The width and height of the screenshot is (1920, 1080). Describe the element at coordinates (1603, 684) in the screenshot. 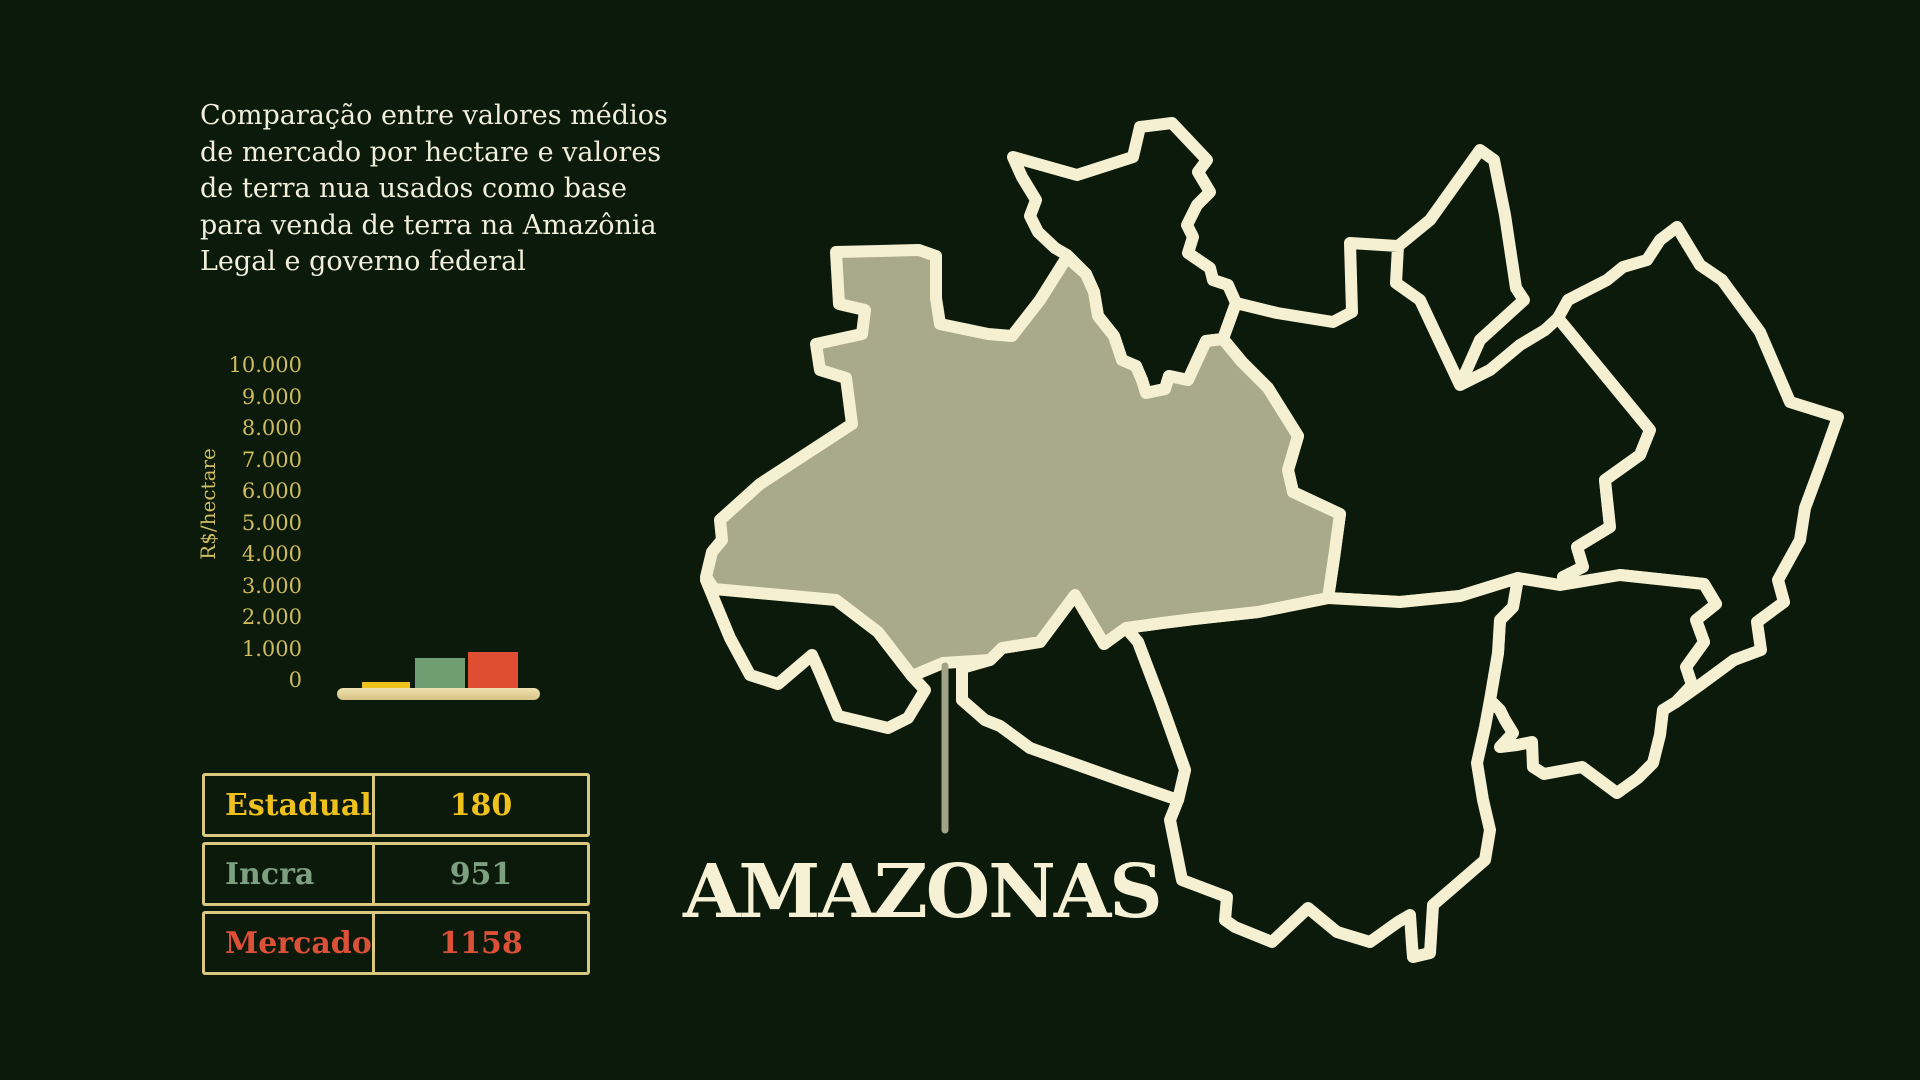

I see `state-tocantins` at that location.